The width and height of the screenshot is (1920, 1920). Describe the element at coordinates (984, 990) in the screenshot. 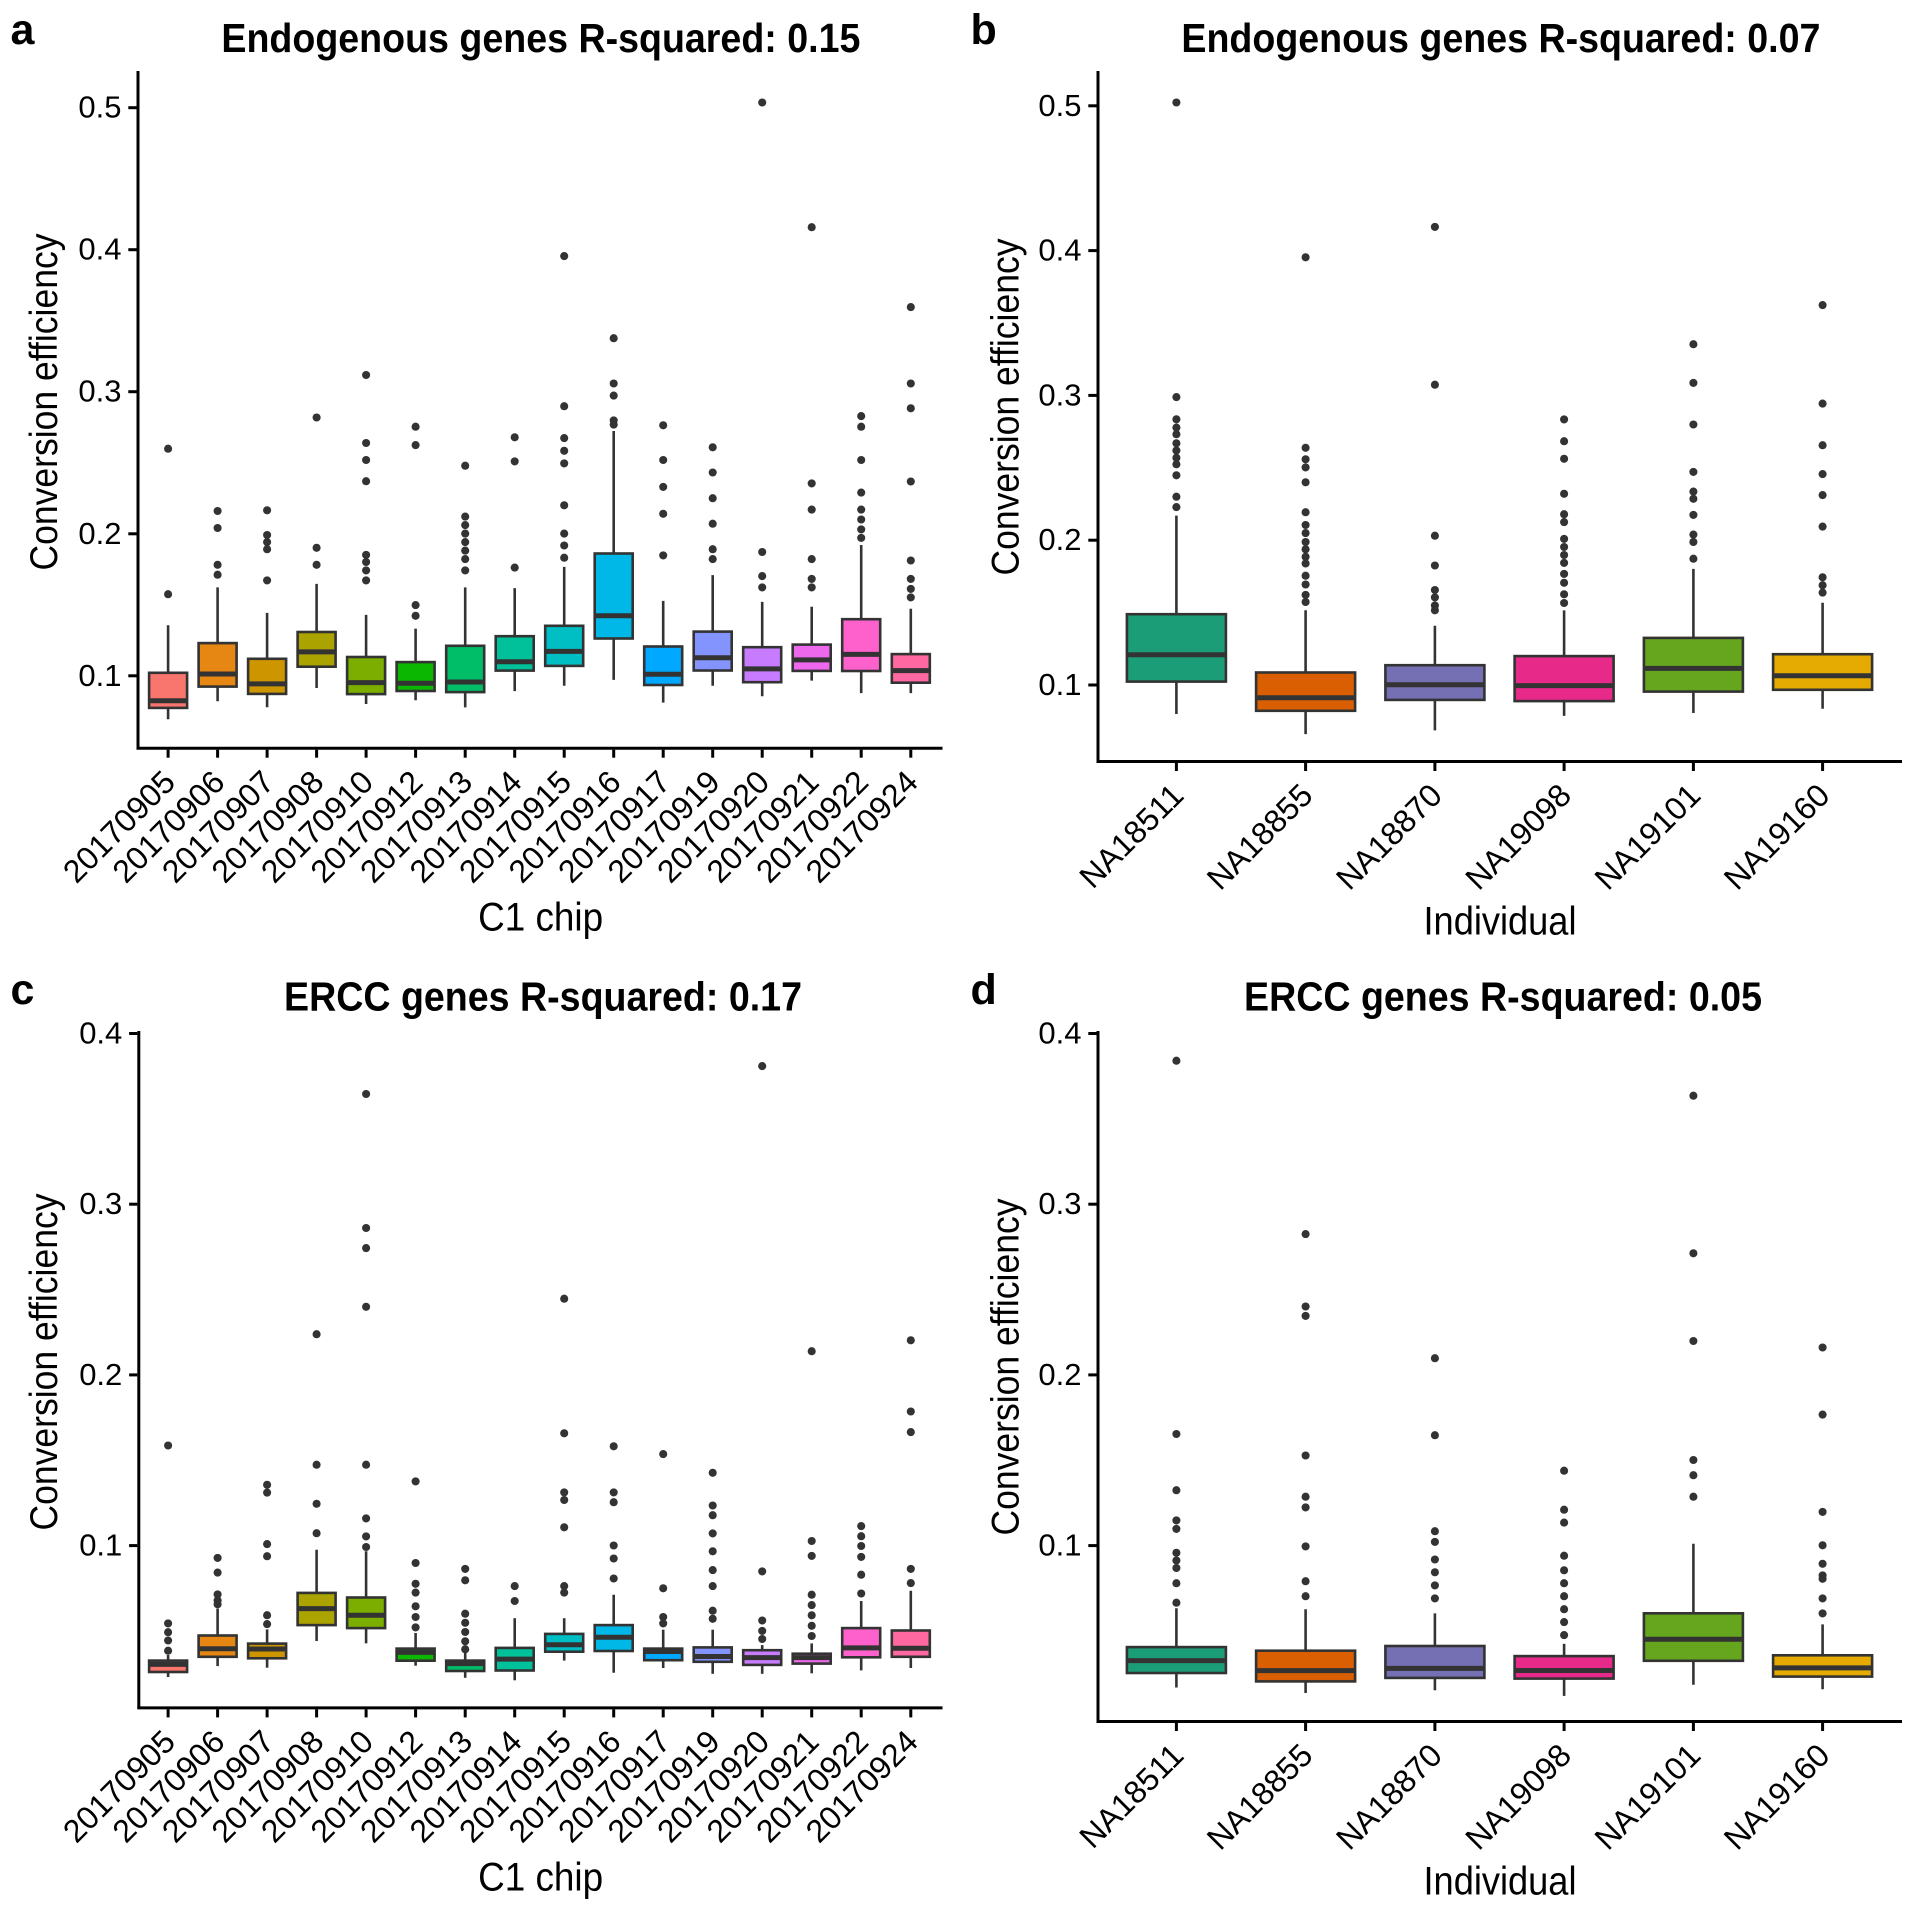

I see `svg-text: d` at that location.